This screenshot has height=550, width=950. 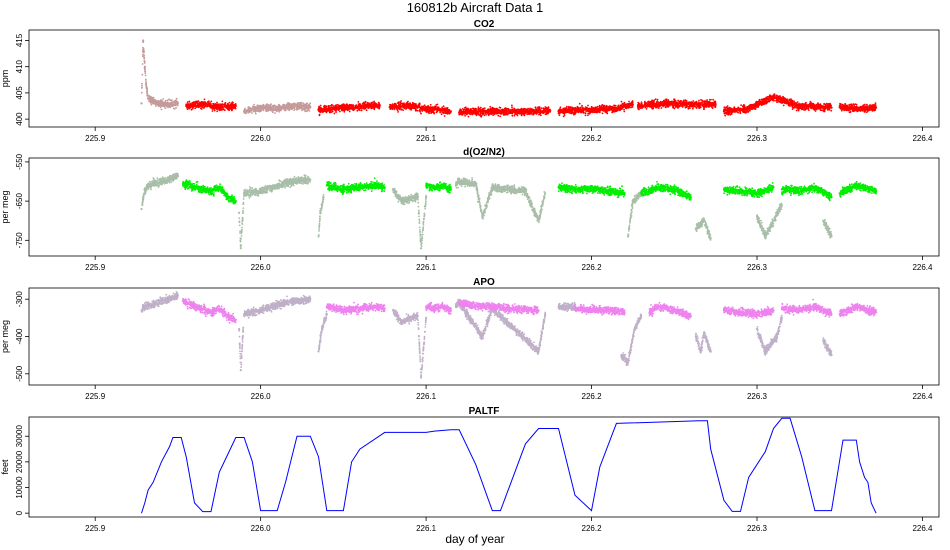 What do you see at coordinates (474, 539) in the screenshot?
I see `x-axis-label: day of year` at bounding box center [474, 539].